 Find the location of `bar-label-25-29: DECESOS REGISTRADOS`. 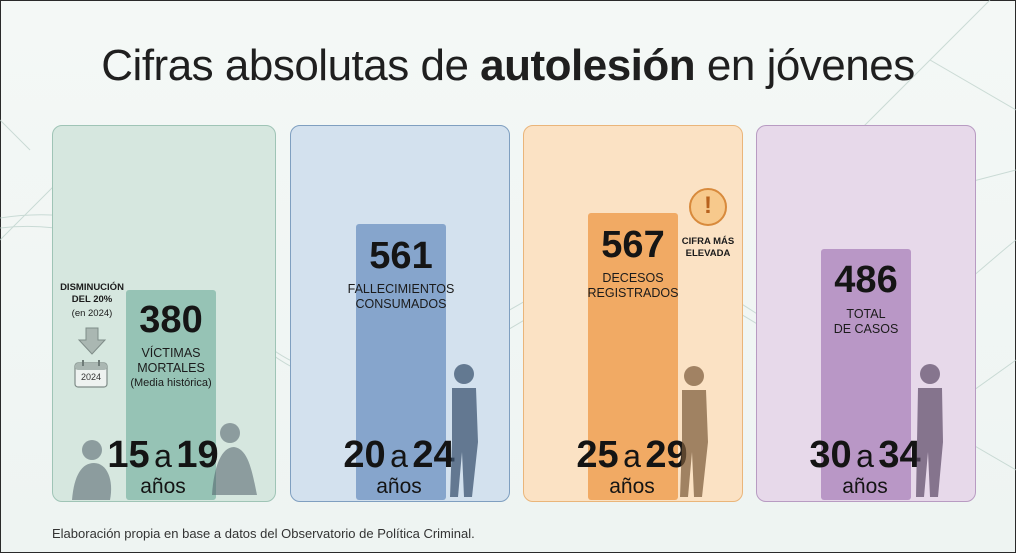

bar-label-25-29: DECESOS REGISTRADOS is located at coordinates (633, 285).